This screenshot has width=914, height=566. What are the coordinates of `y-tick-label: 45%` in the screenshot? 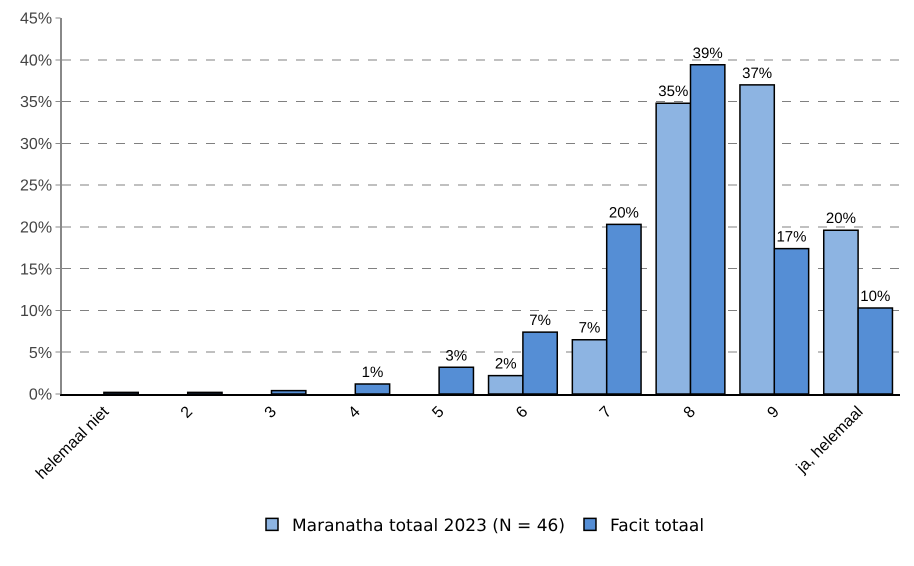 It's located at (36, 19).